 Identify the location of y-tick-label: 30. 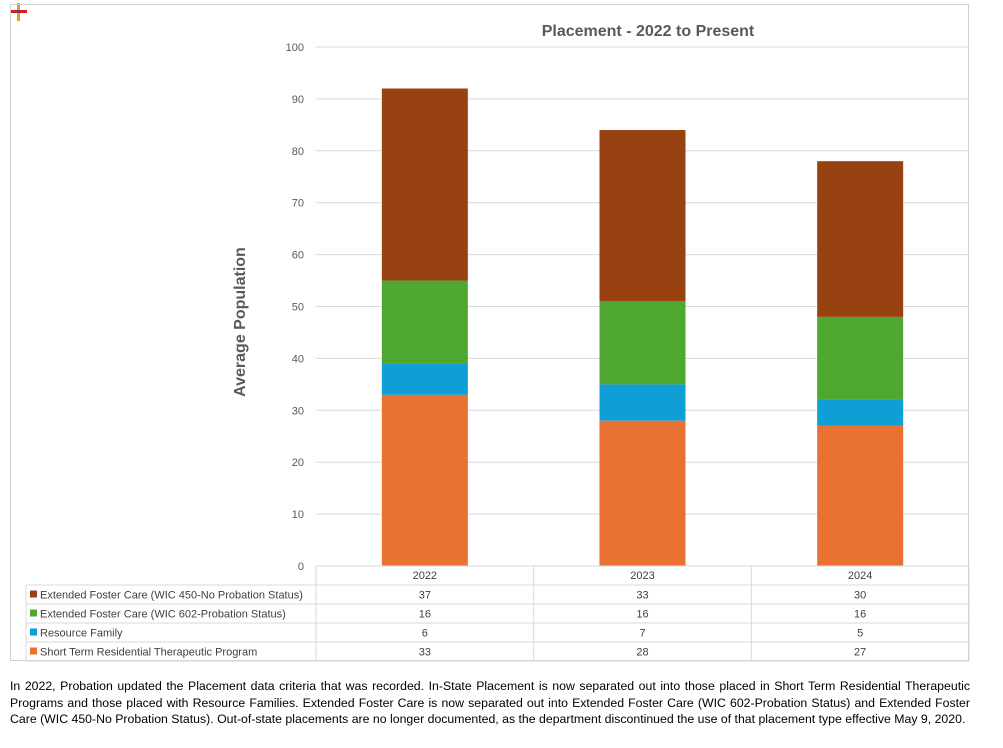
(298, 411).